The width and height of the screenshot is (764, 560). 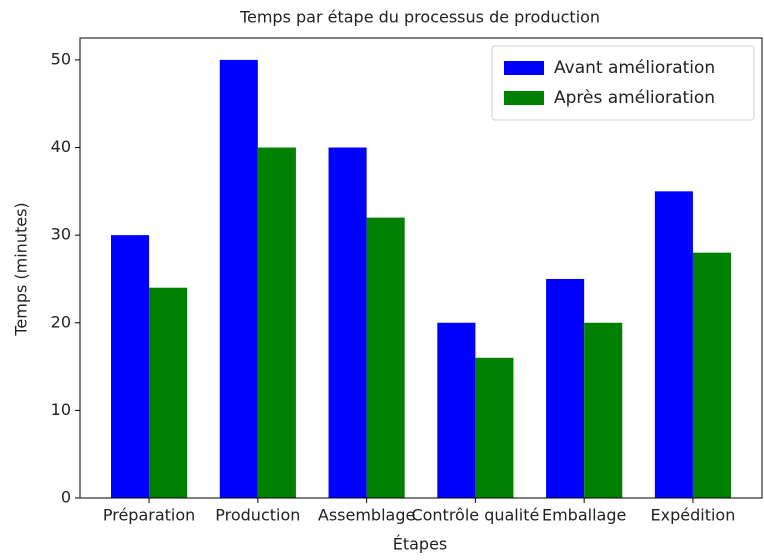 I want to click on legend-label: Avant amélioration, so click(x=634, y=68).